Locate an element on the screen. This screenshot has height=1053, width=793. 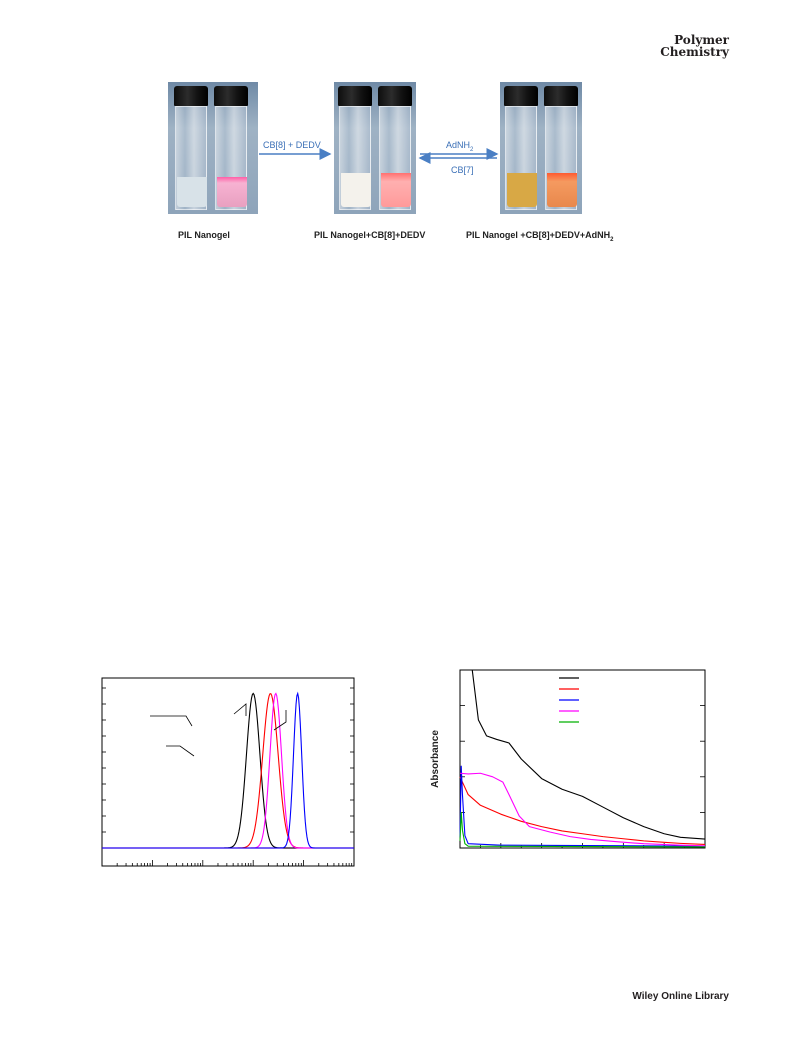
dls-plot-frame is located at coordinates (228, 772).